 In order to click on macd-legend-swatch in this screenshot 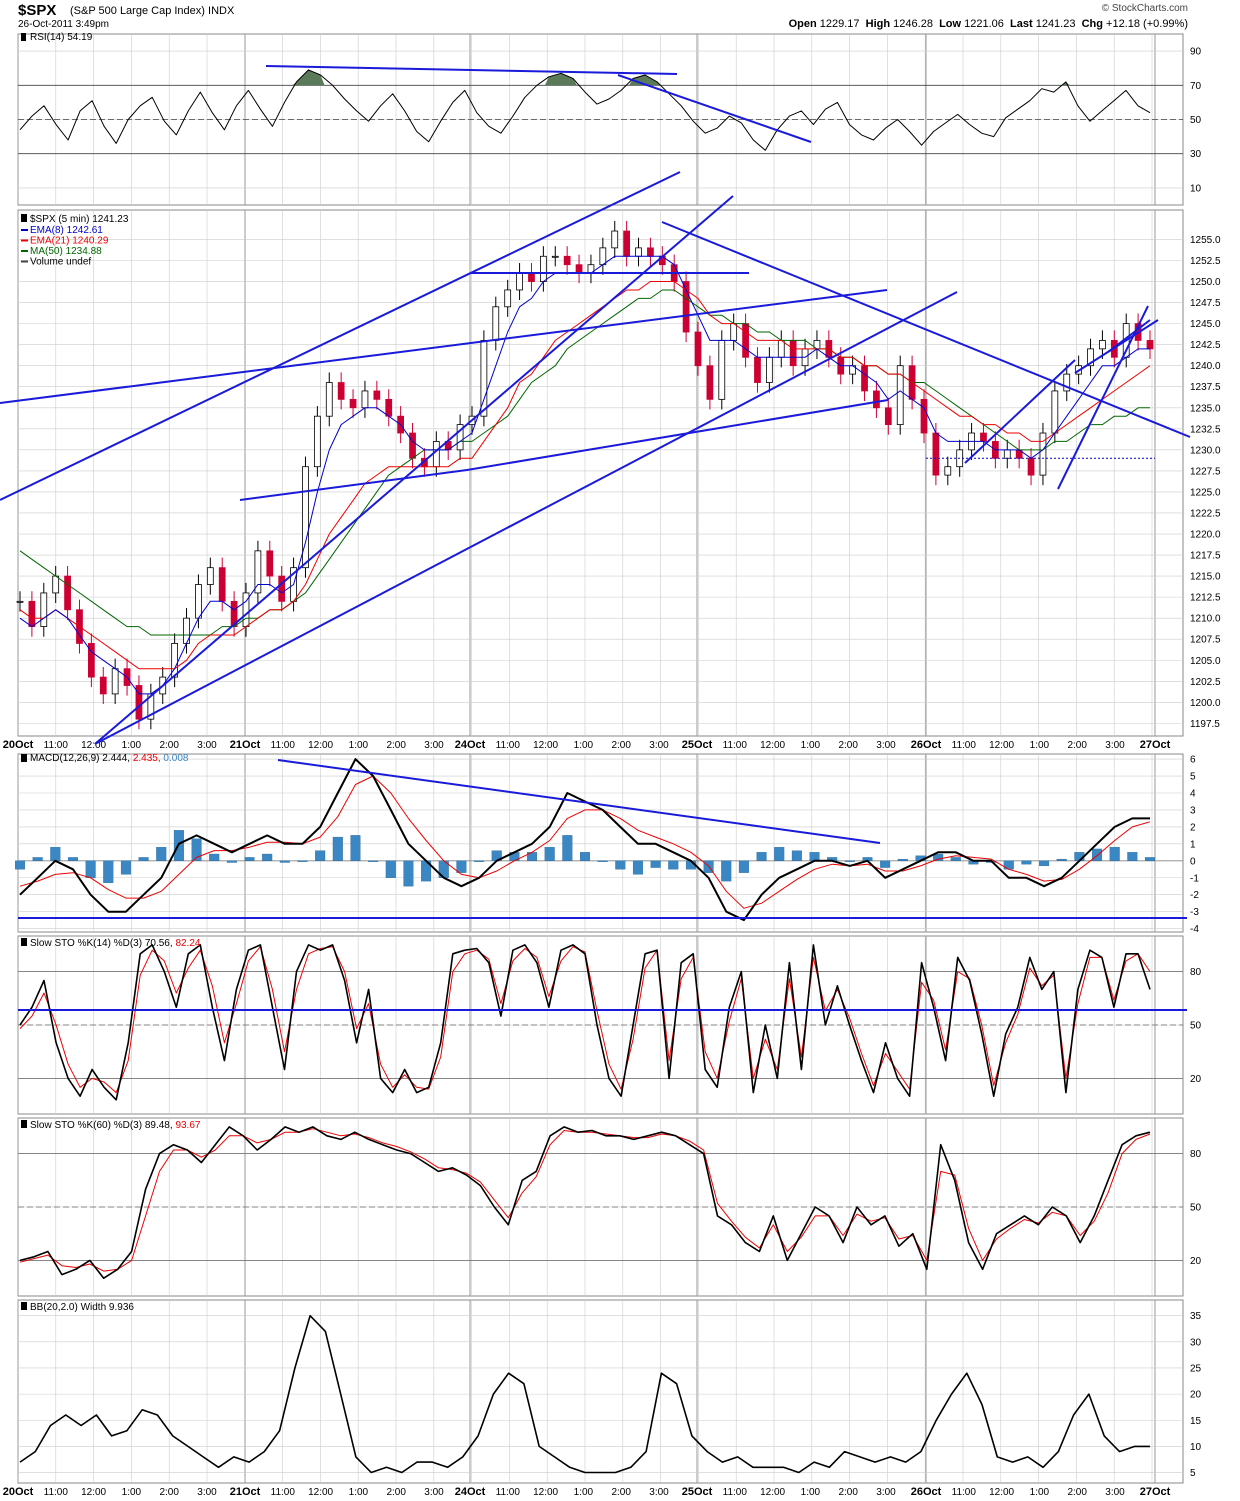, I will do `click(24, 758)`.